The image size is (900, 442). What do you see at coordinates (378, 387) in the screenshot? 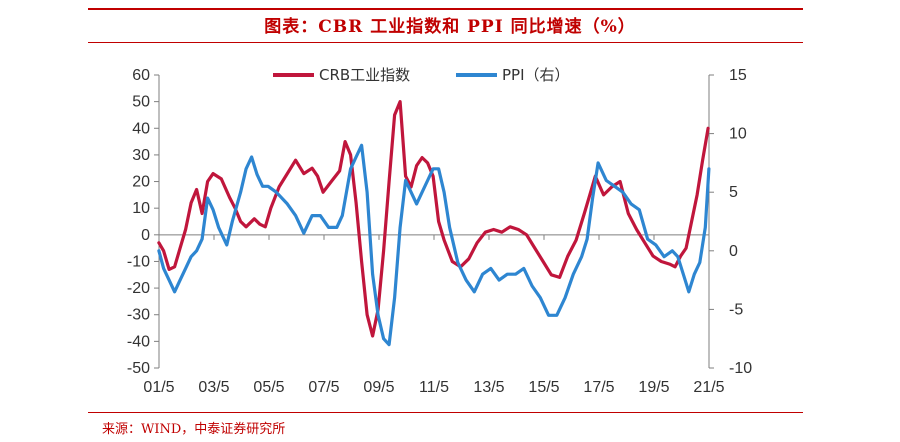
I see `x-tick-label: 09/5` at bounding box center [378, 387].